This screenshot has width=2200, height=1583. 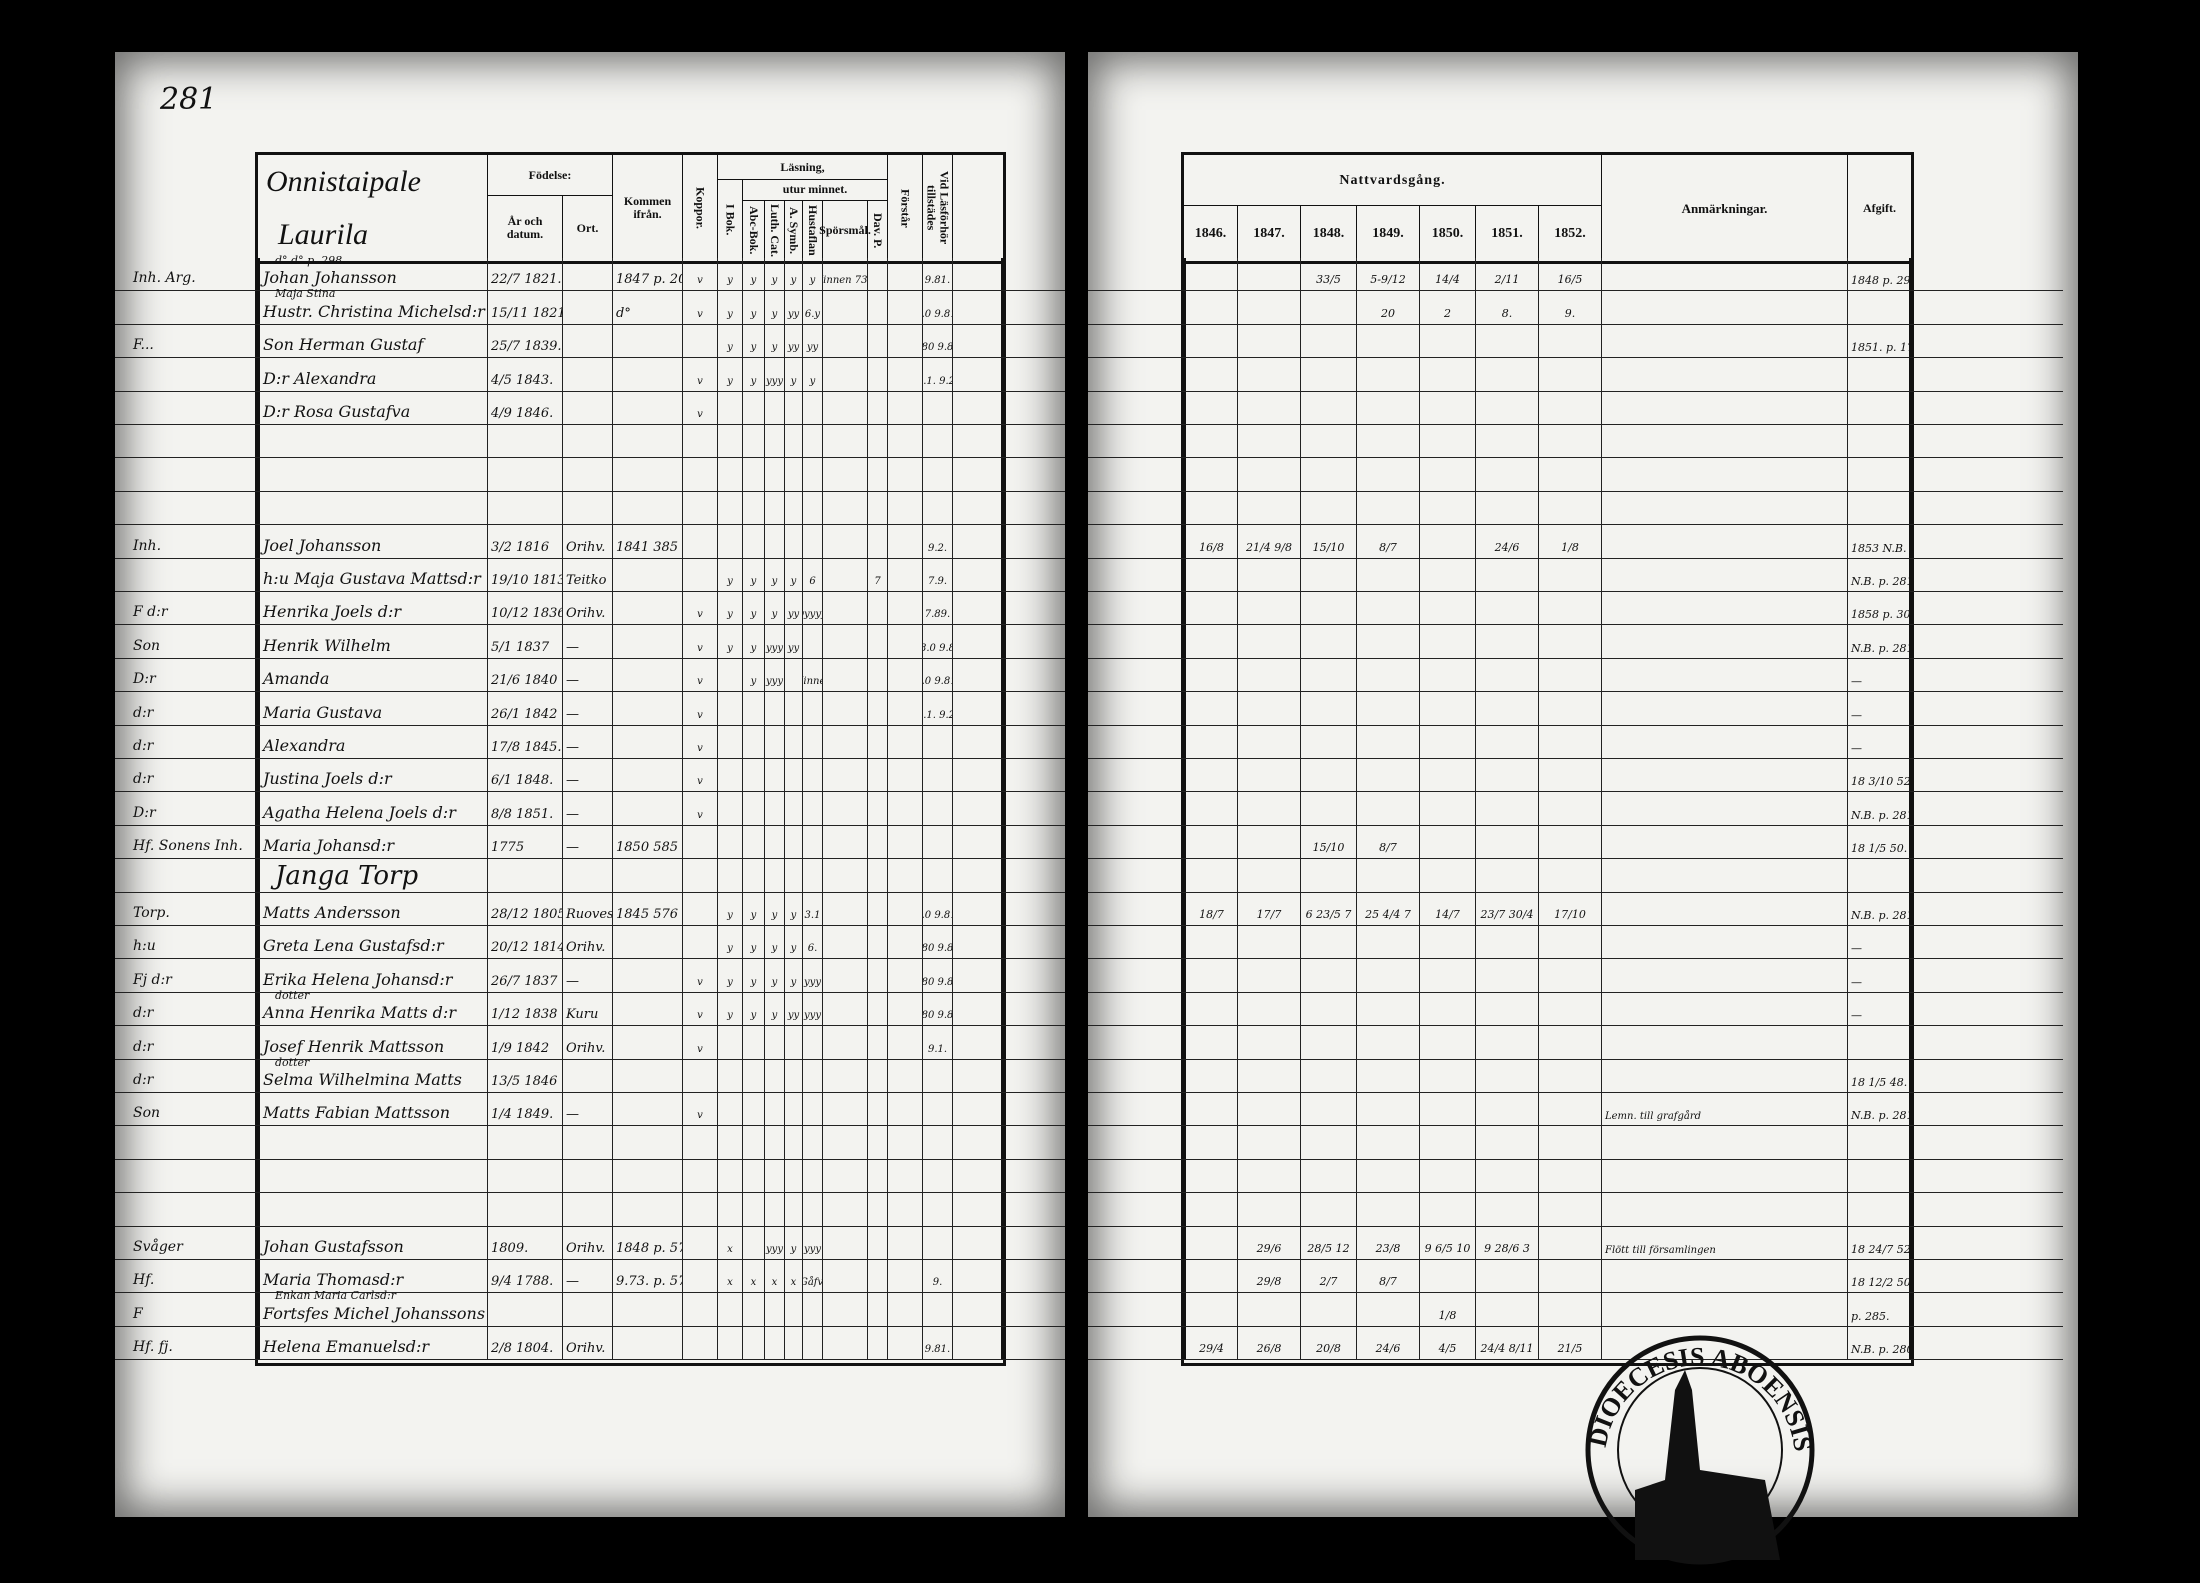 What do you see at coordinates (373, 1075) in the screenshot?
I see `cell-name: Selma Wilhelmina Matts` at bounding box center [373, 1075].